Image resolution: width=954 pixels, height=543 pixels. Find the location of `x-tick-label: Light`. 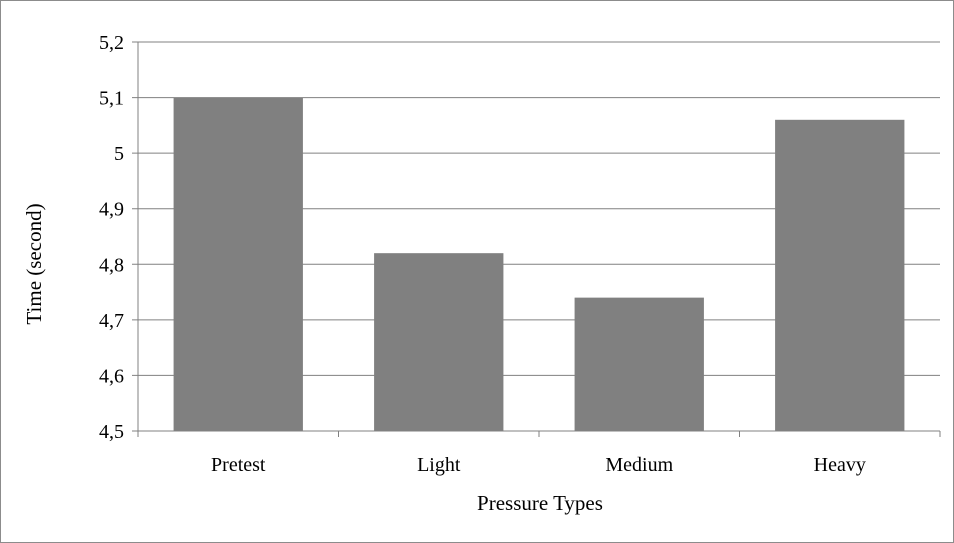

x-tick-label: Light is located at coordinates (439, 465).